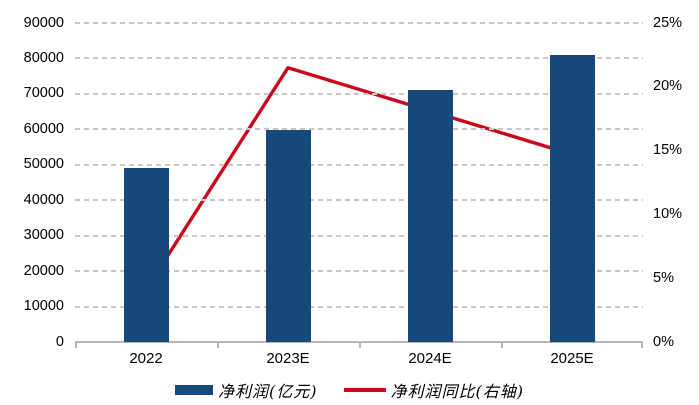  What do you see at coordinates (364, 390) in the screenshot?
I see `line-swatch-icon` at bounding box center [364, 390].